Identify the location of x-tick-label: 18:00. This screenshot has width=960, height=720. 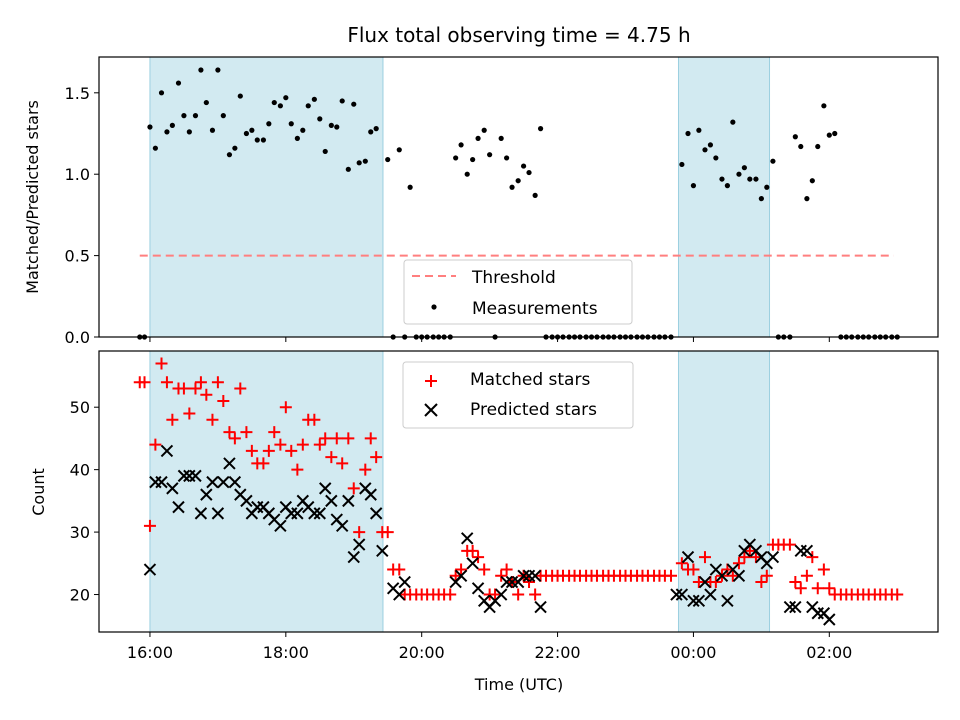
(286, 652).